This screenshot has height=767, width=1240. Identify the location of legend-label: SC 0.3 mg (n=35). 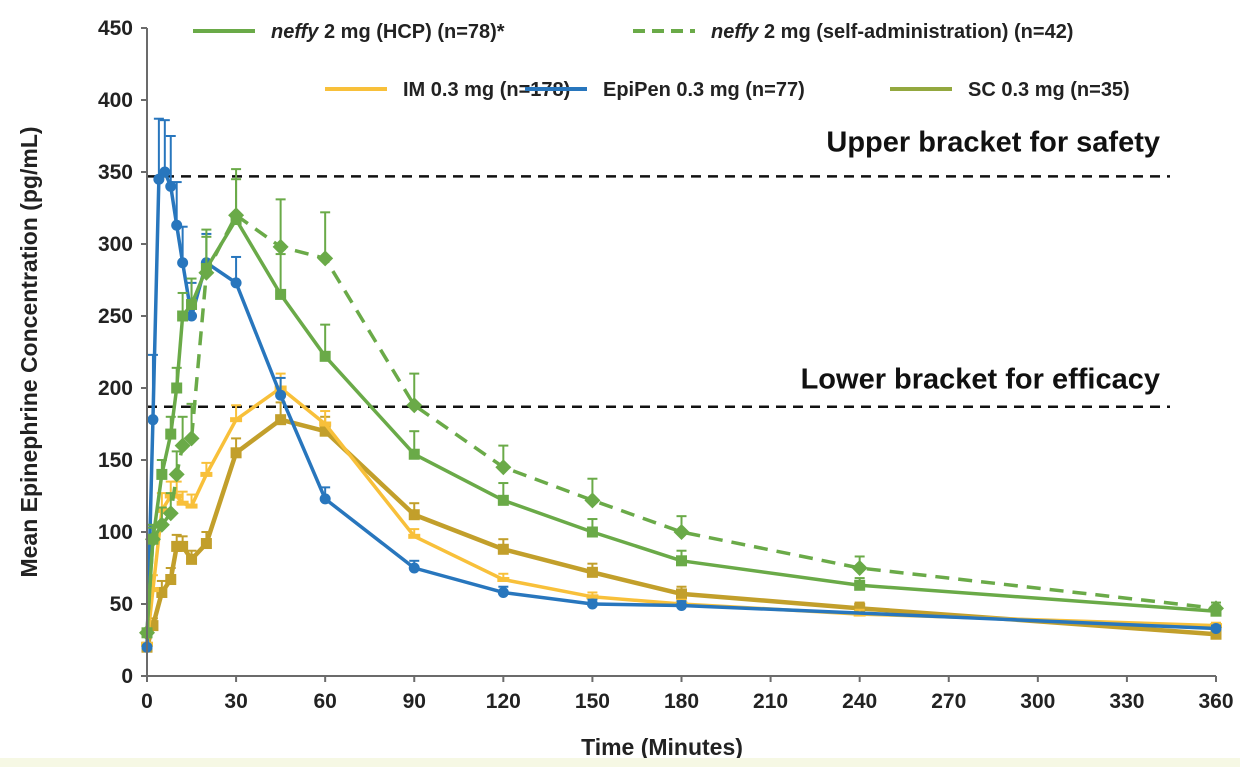
(1049, 90).